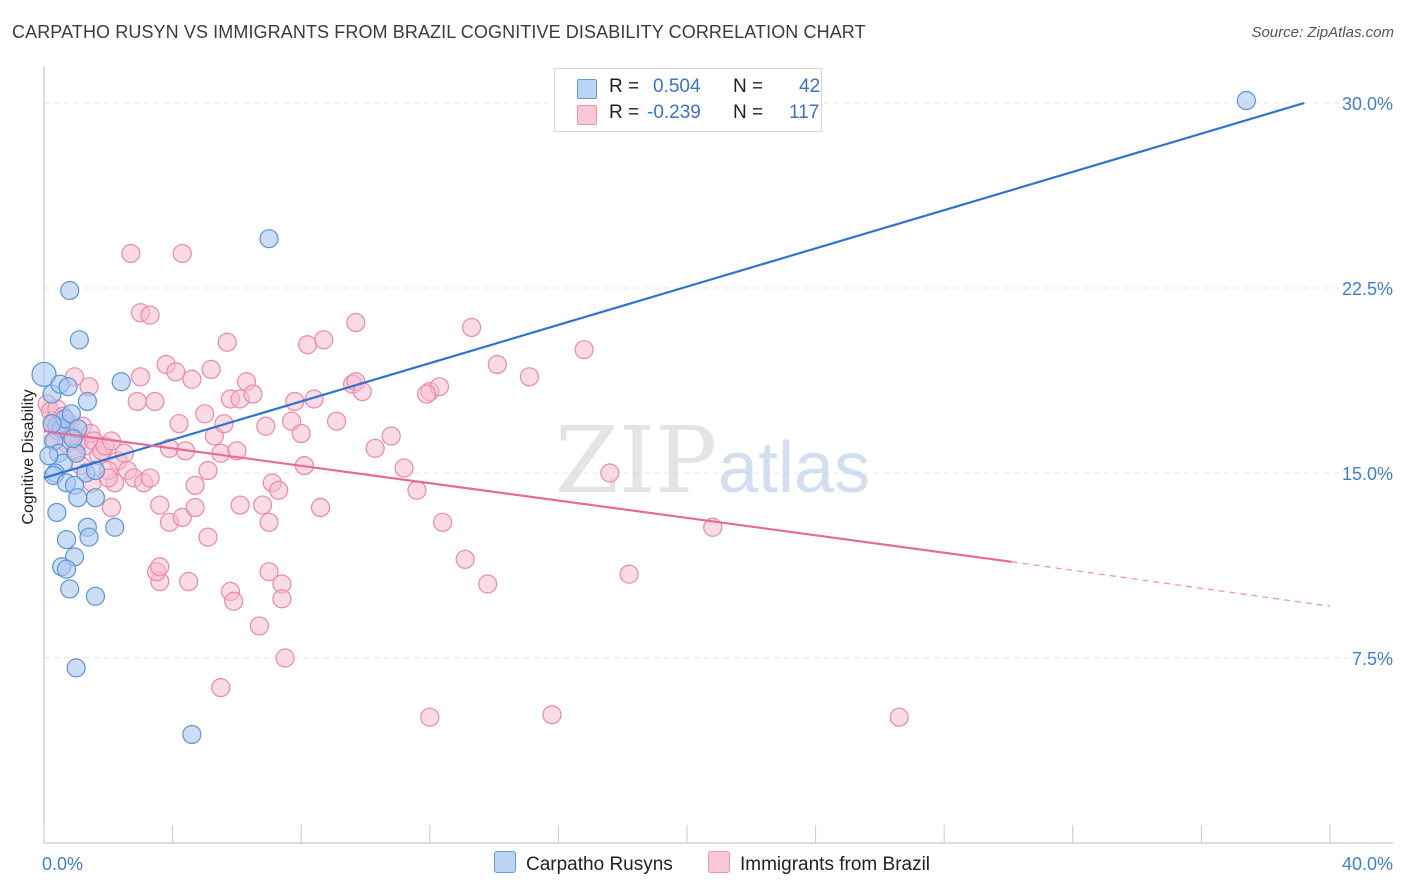  I want to click on legend-r-value: 0.504, so click(677, 86).